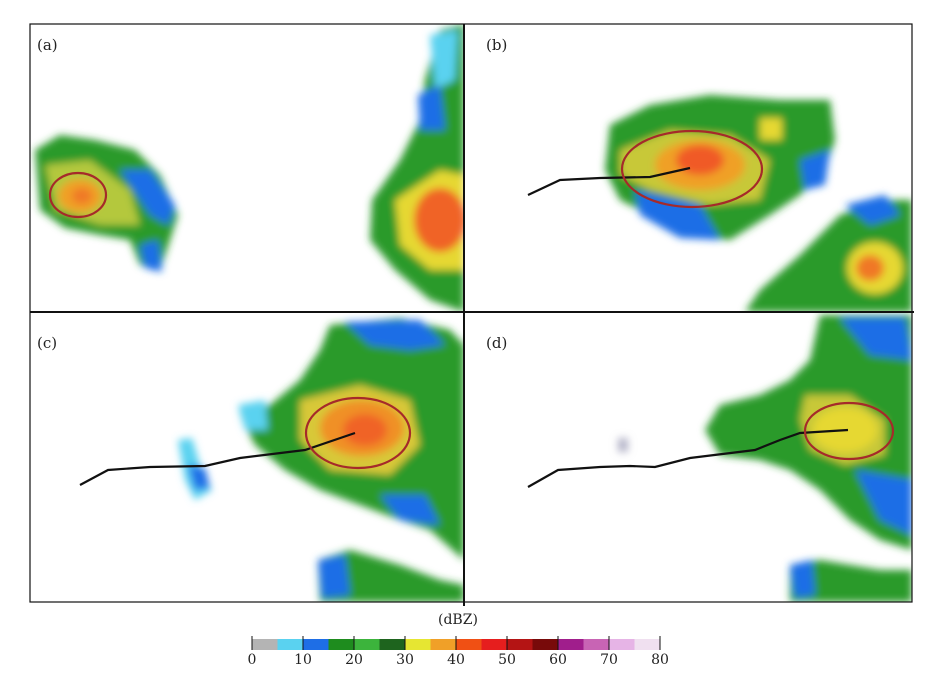 The image size is (938, 687). Describe the element at coordinates (497, 45) in the screenshot. I see `panel-b-label: (b)` at that location.